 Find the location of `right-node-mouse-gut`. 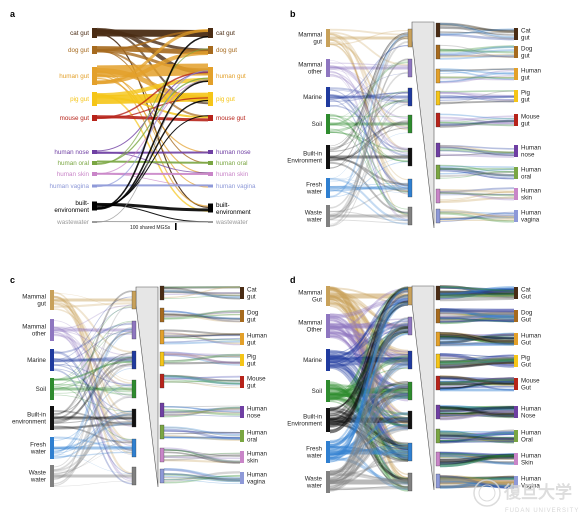

right-node-mouse-gut is located at coordinates (516, 120).